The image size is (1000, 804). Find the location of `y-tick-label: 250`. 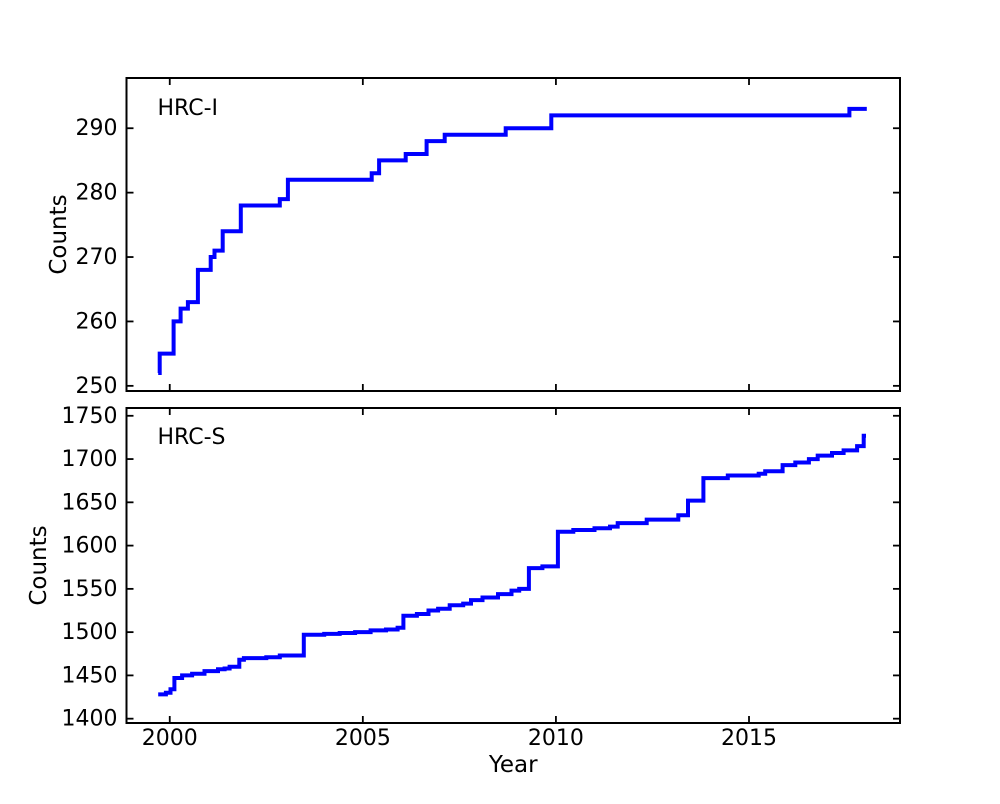

y-tick-label: 250 is located at coordinates (97, 386).